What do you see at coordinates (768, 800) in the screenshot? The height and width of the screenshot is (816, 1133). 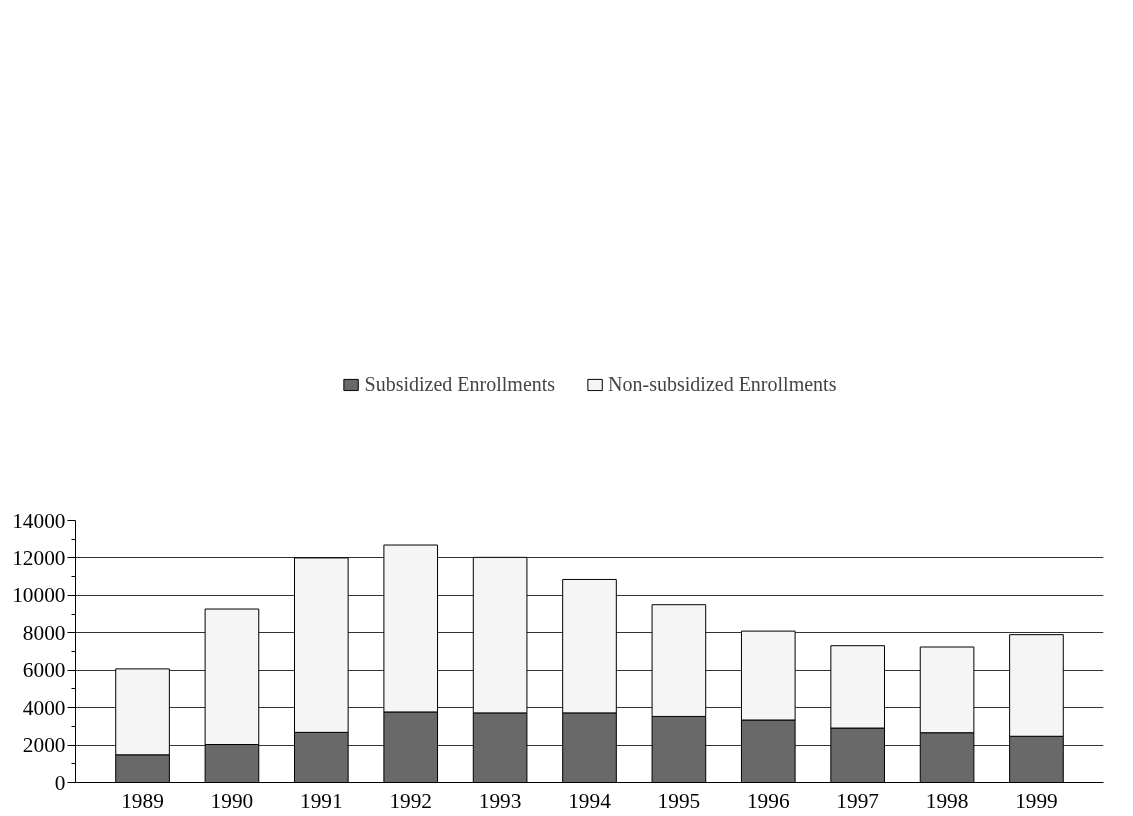 I see `x-tick-label: 1996` at bounding box center [768, 800].